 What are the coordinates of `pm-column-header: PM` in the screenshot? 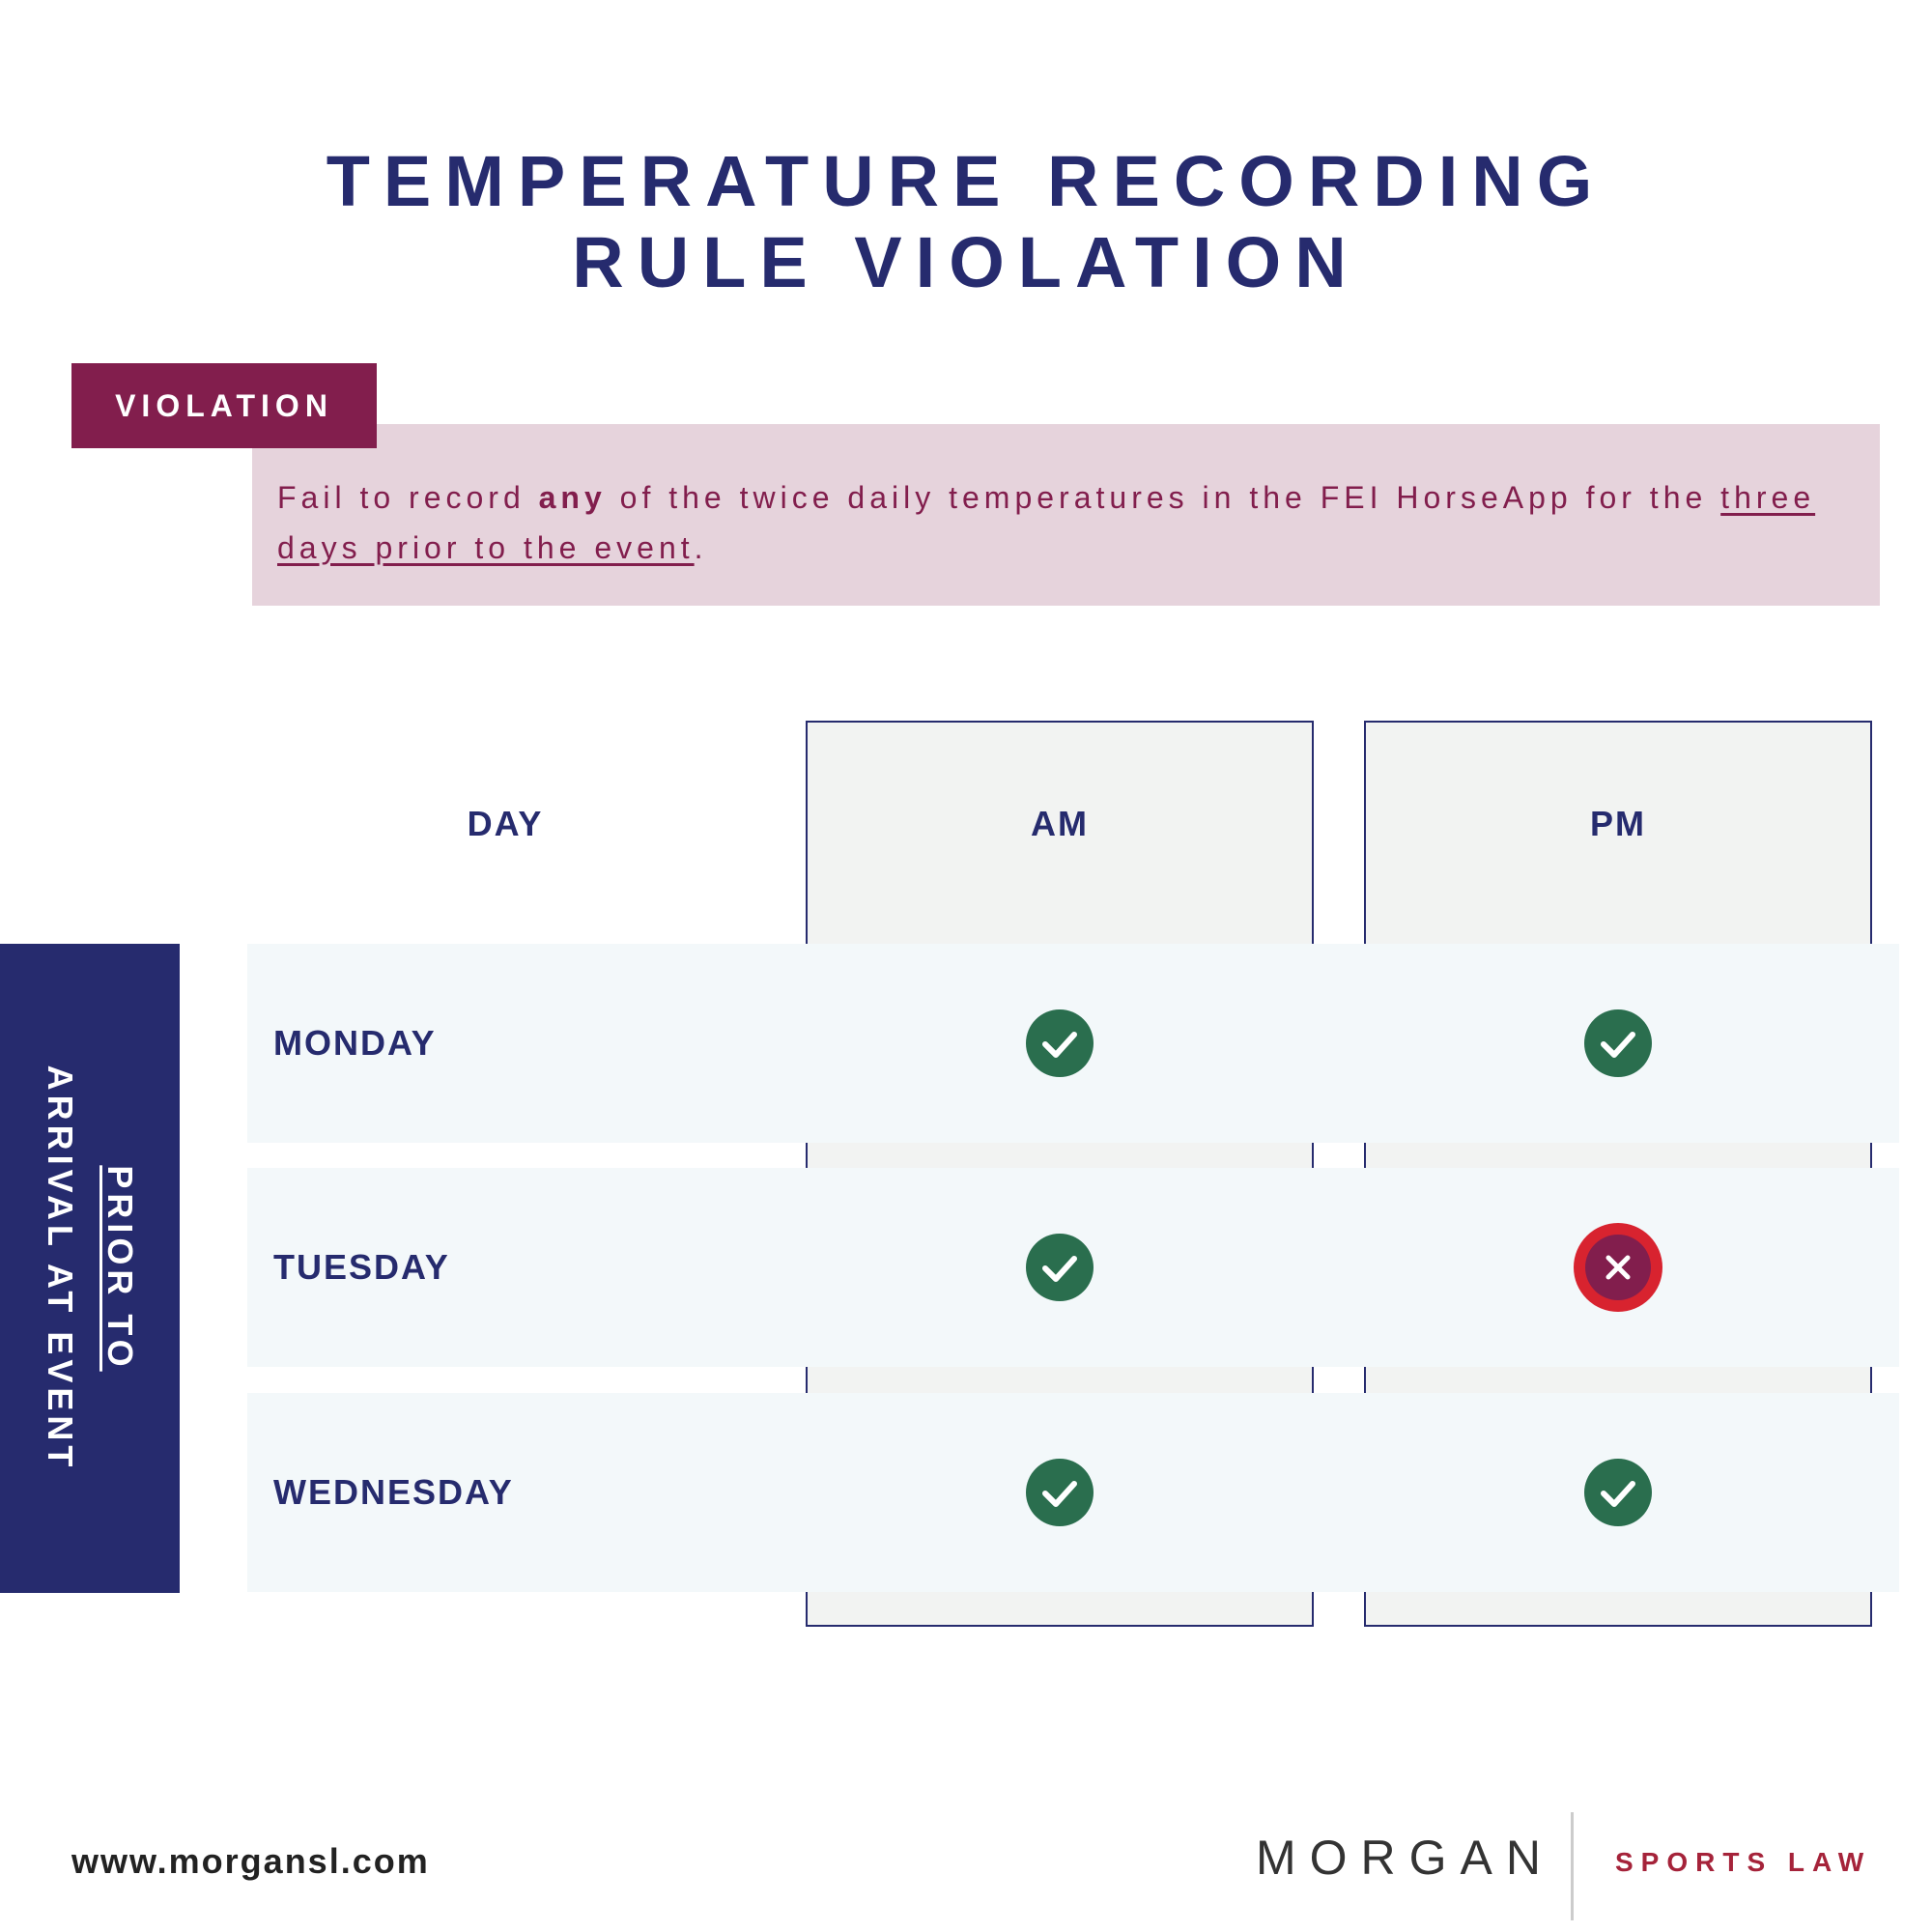 It's located at (1618, 823).